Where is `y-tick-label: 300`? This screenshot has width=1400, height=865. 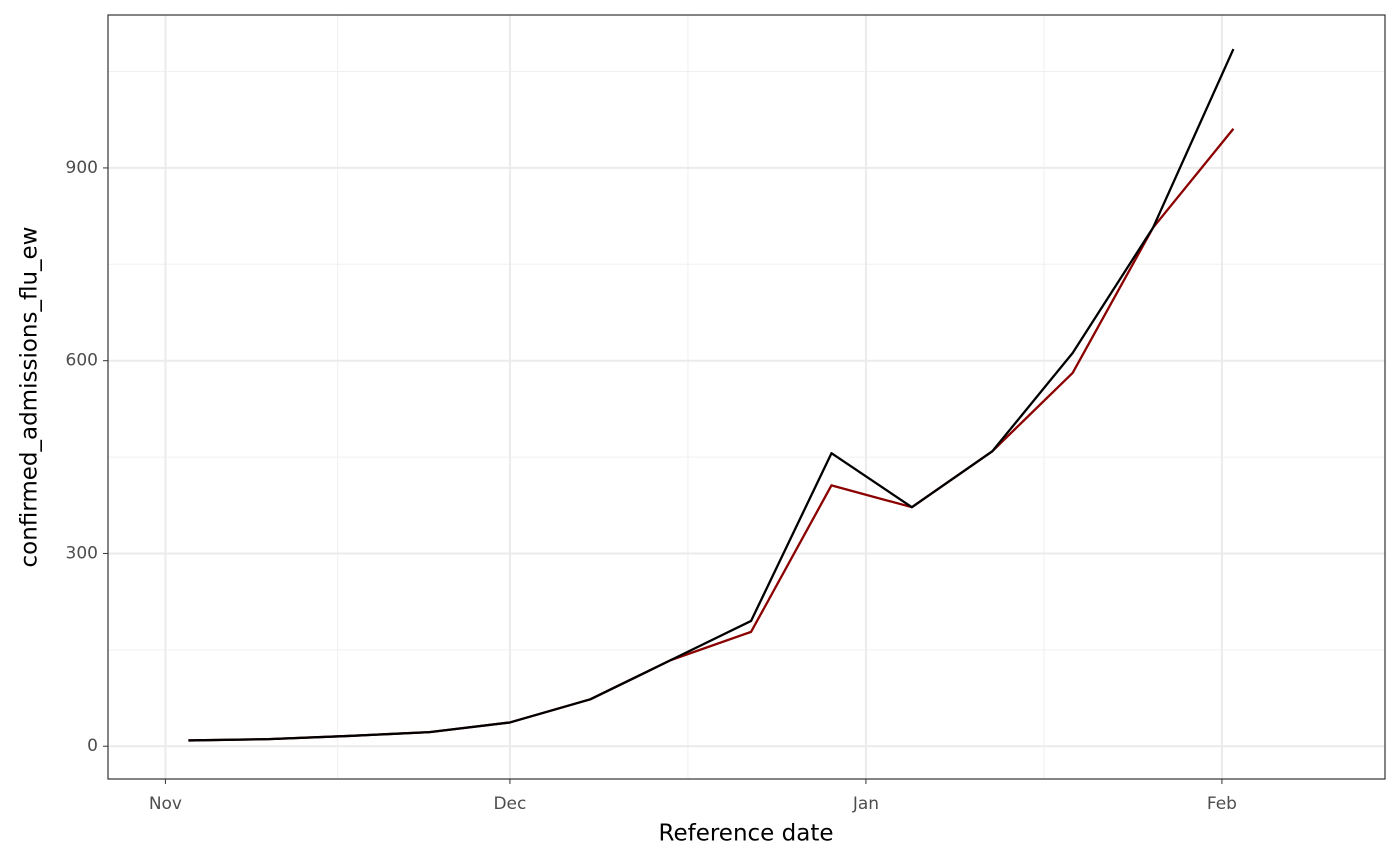
y-tick-label: 300 is located at coordinates (82, 553).